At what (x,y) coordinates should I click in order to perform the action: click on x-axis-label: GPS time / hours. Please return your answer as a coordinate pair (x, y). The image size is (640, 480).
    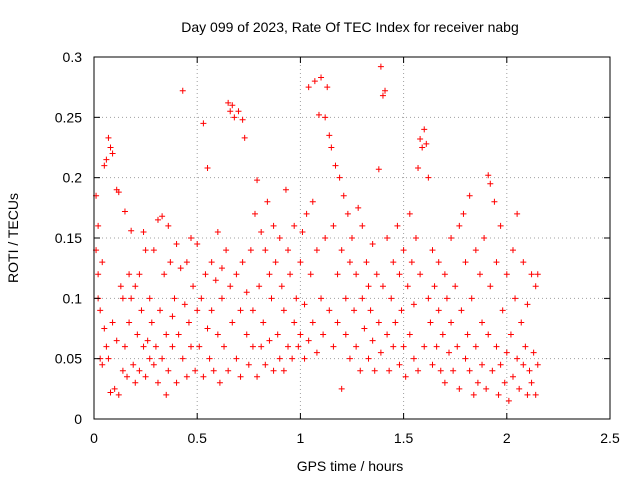
    Looking at the image, I should click on (350, 466).